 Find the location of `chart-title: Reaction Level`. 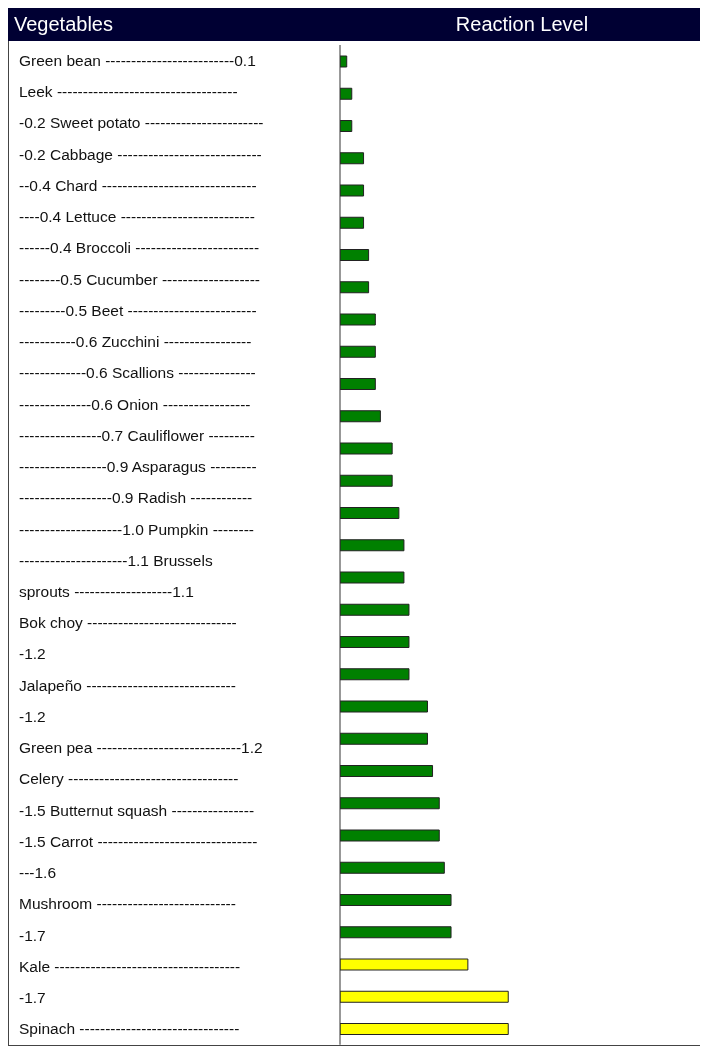

chart-title: Reaction Level is located at coordinates (522, 24).